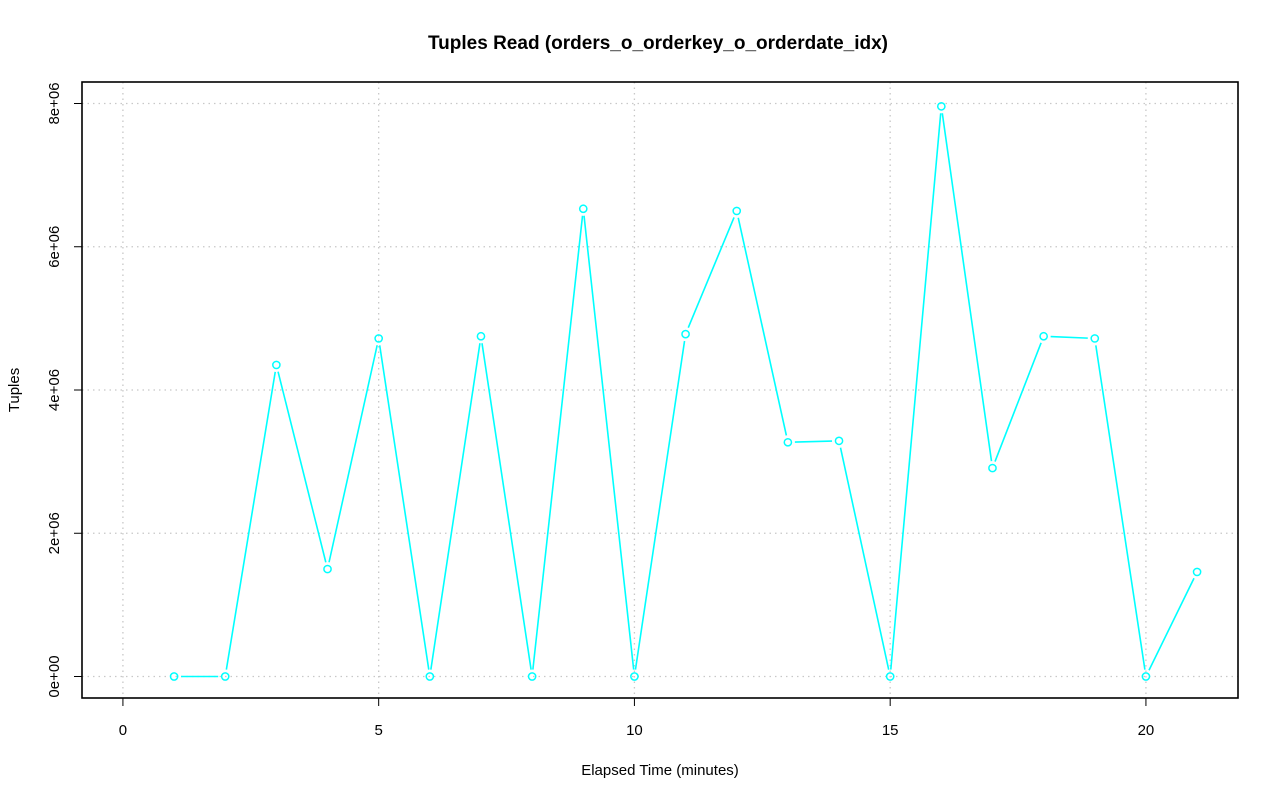 This screenshot has width=1280, height=801. Describe the element at coordinates (54, 103) in the screenshot. I see `y-tick-label: 8e+06` at that location.